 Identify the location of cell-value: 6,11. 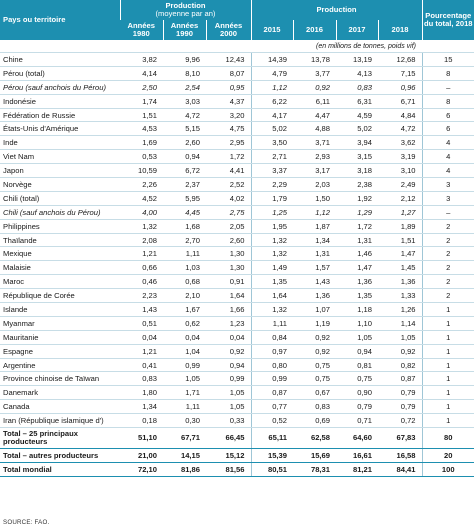
(314, 101).